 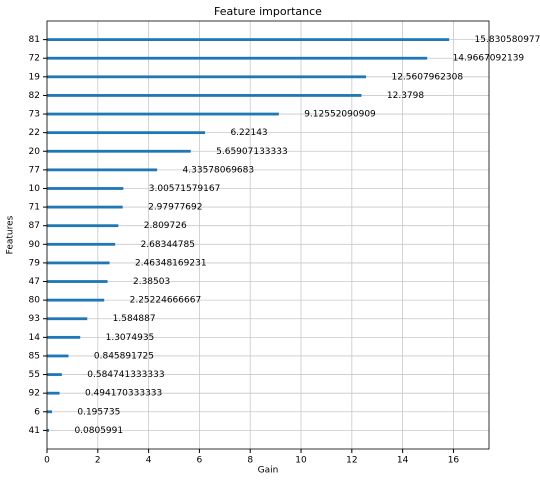 I want to click on y-tick-label: 82, so click(x=34, y=96).